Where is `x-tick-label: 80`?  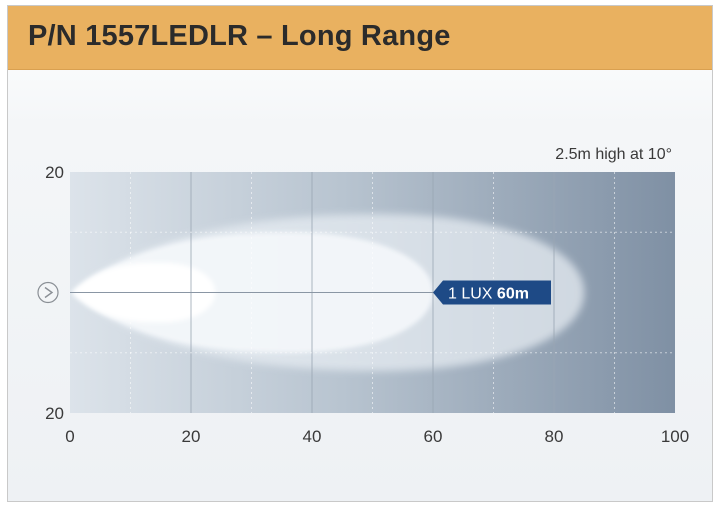
x-tick-label: 80 is located at coordinates (554, 436).